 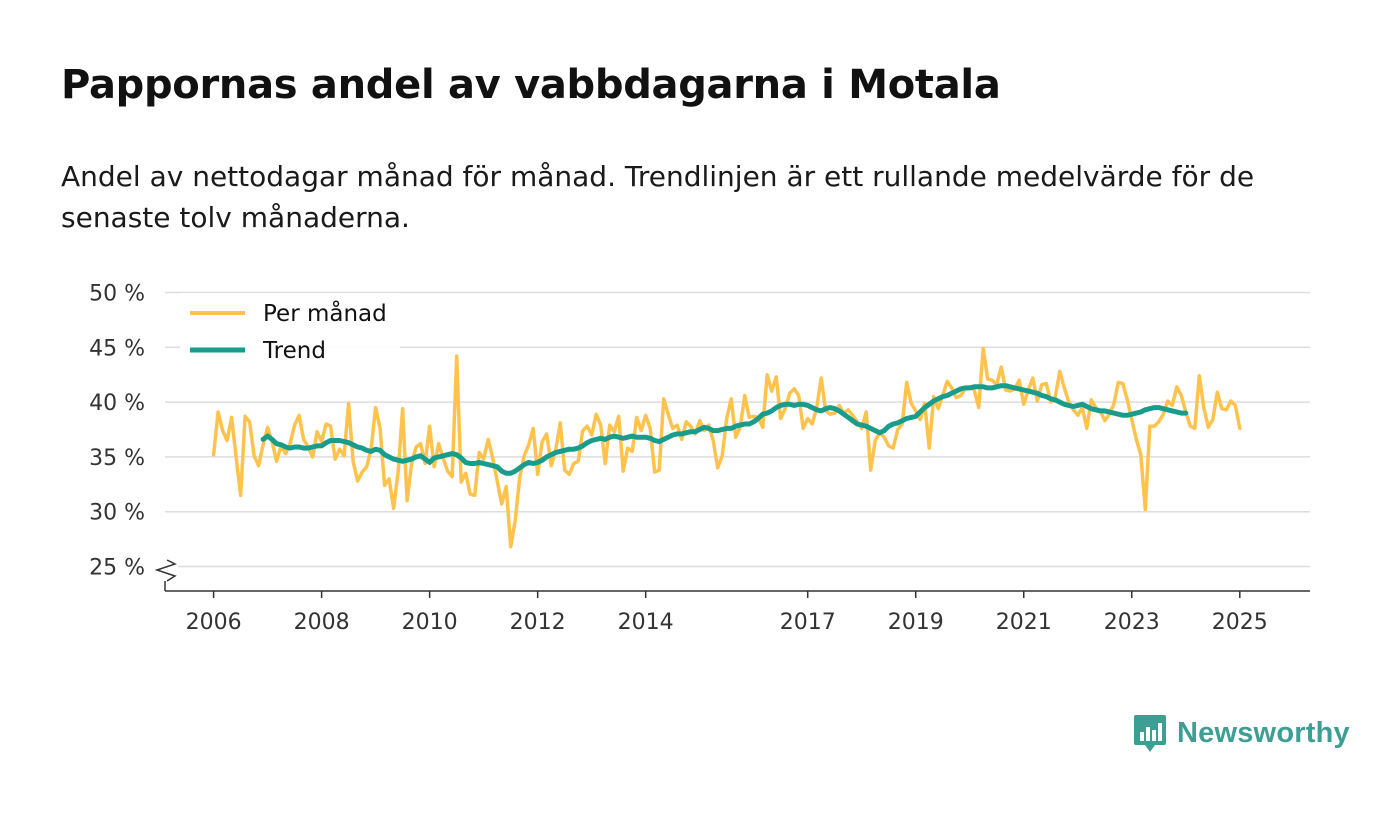 I want to click on series-trend-line, so click(x=724, y=429).